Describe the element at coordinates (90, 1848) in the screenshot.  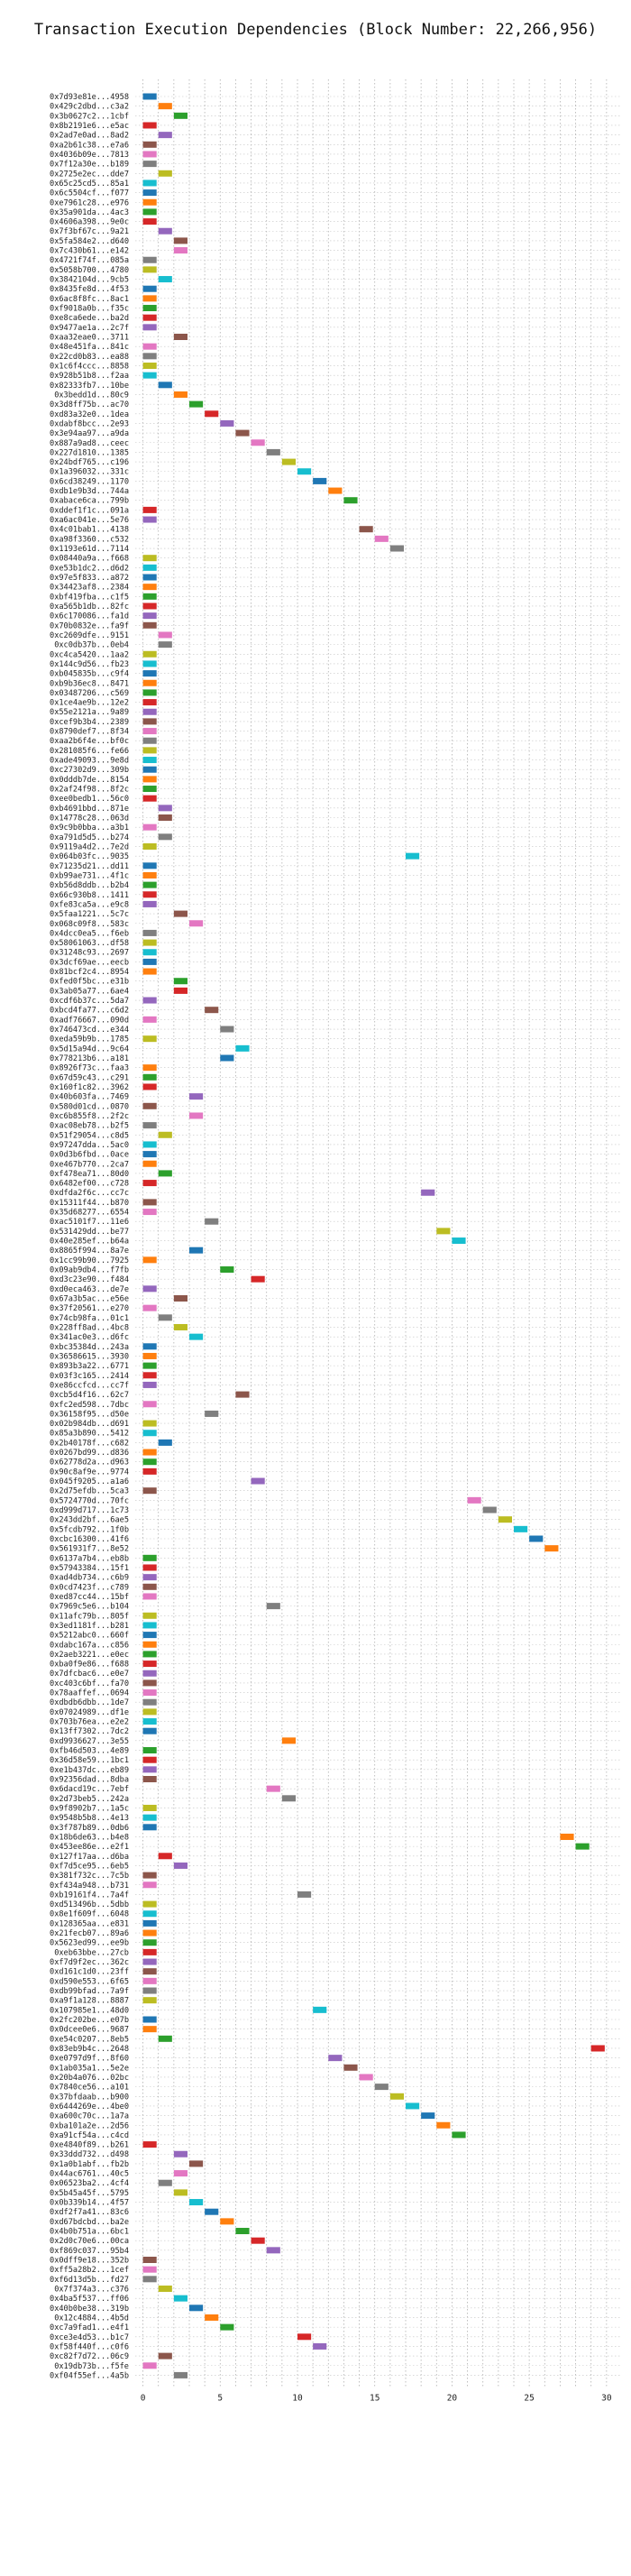
I see `tx-hash-label: 0x453ee86e...e2f1` at that location.